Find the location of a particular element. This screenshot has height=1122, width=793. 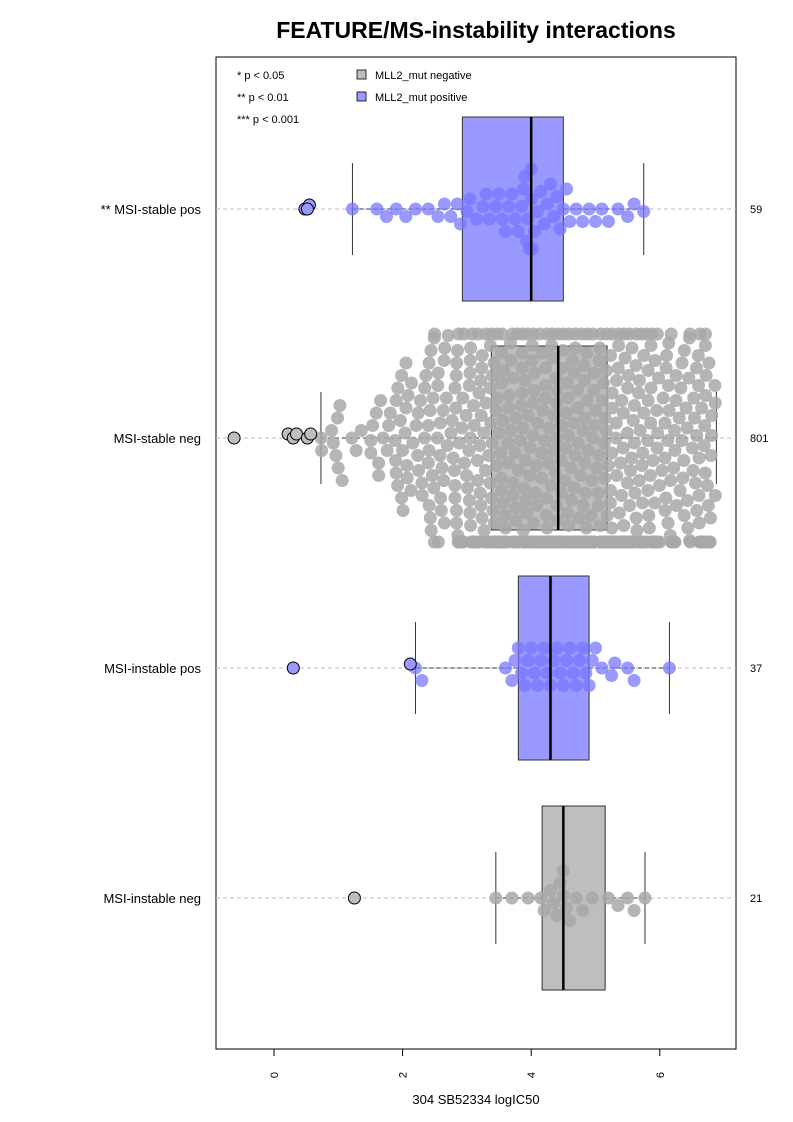

group-label: MSI-instable neg is located at coordinates (152, 898).